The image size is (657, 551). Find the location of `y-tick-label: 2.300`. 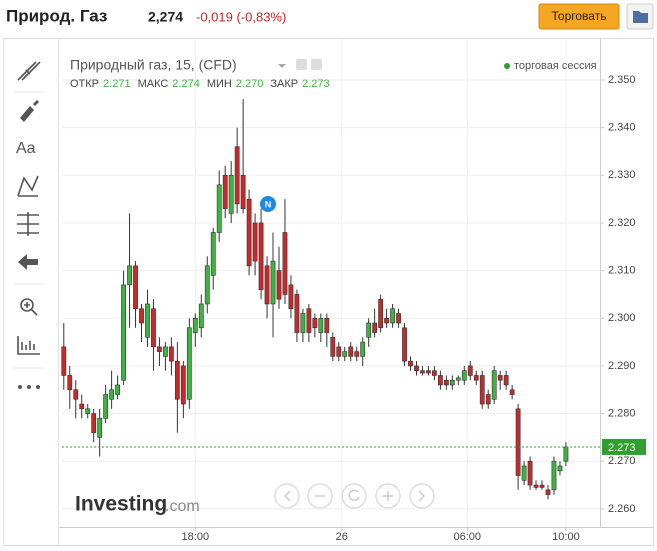

y-tick-label: 2.300 is located at coordinates (622, 318).